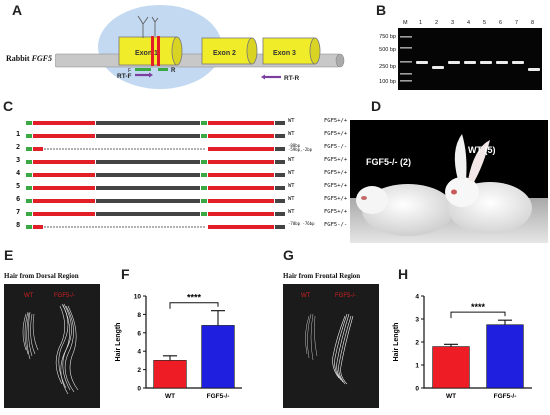 This screenshot has height=415, width=550. What do you see at coordinates (437, 23) in the screenshot?
I see `gel-lane-label-2: 2` at bounding box center [437, 23].